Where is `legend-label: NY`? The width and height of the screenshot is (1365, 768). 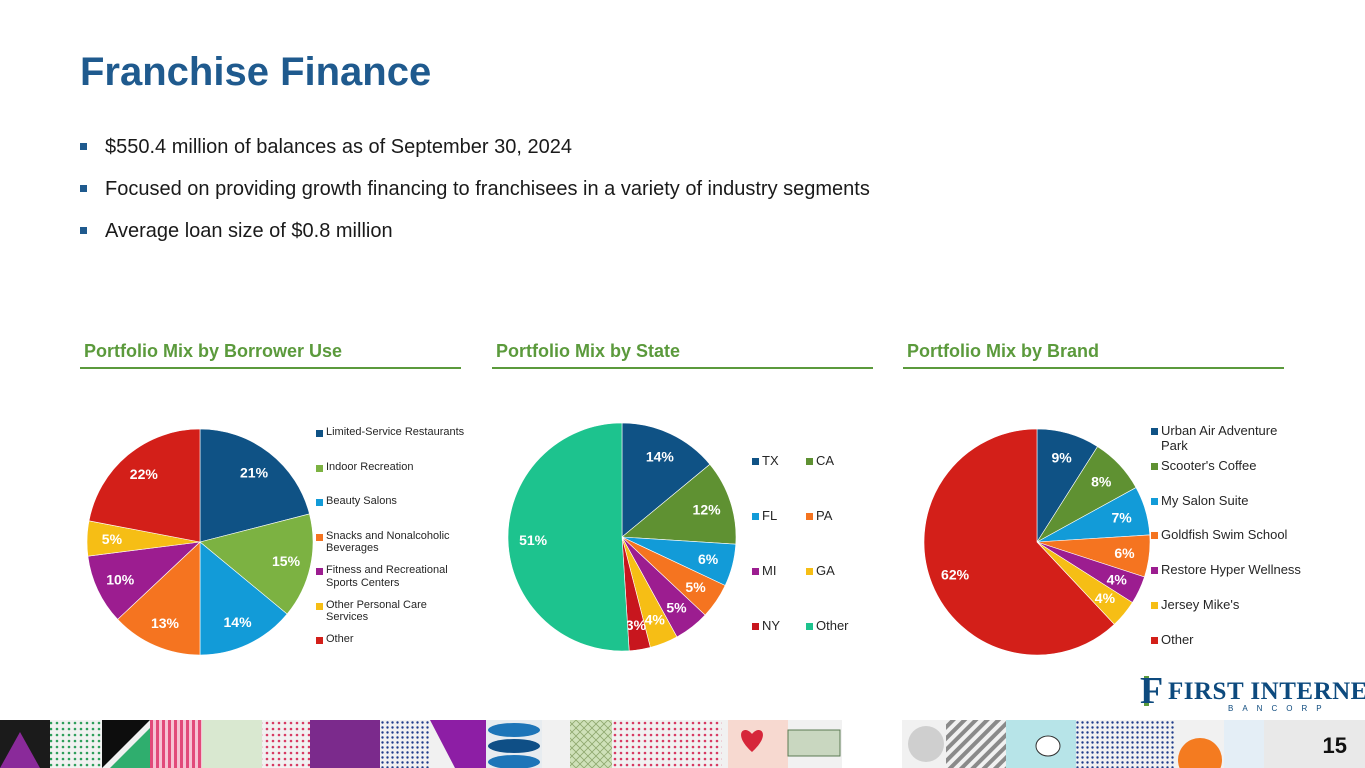 legend-label: NY is located at coordinates (771, 625).